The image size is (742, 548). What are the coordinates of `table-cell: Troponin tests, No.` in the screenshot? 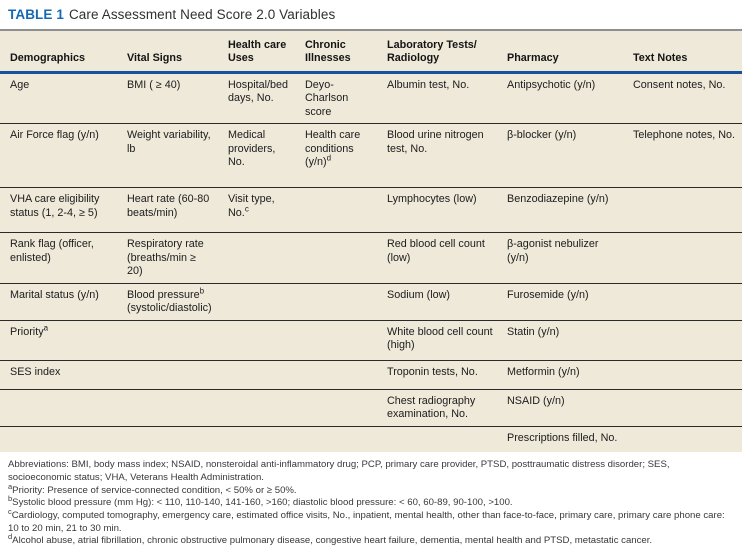 It's located at (438, 375).